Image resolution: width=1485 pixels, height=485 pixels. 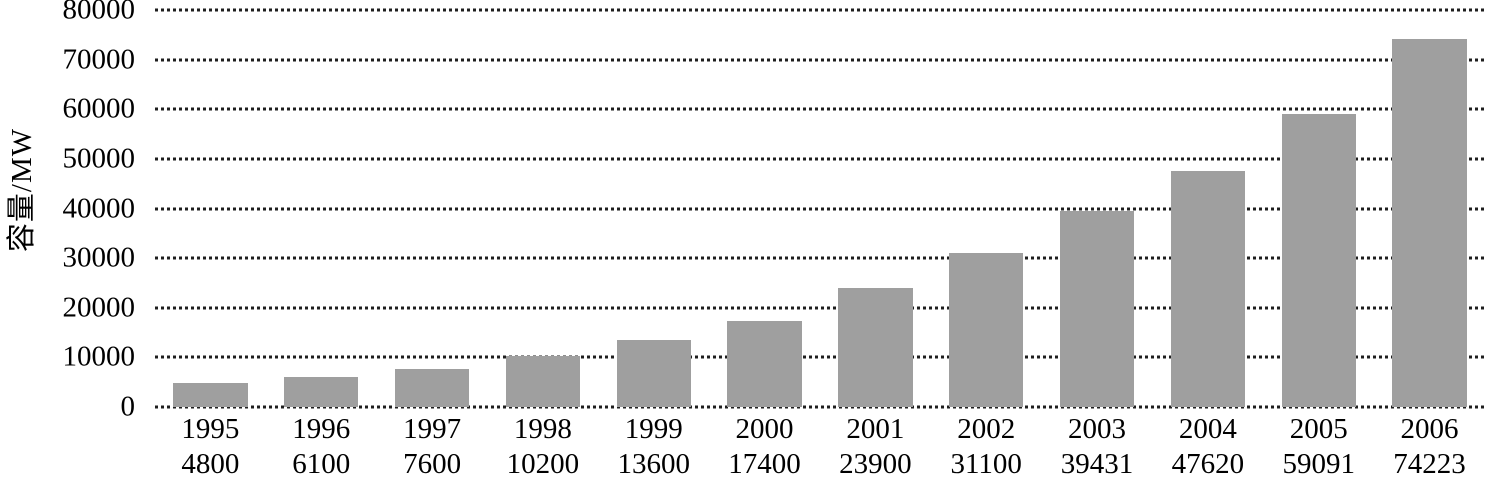 I want to click on x-tick: 2000 17400, so click(x=764, y=447).